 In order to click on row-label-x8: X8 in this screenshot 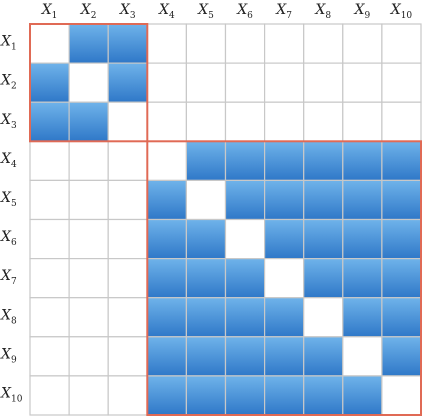, I will do `click(8, 316)`.